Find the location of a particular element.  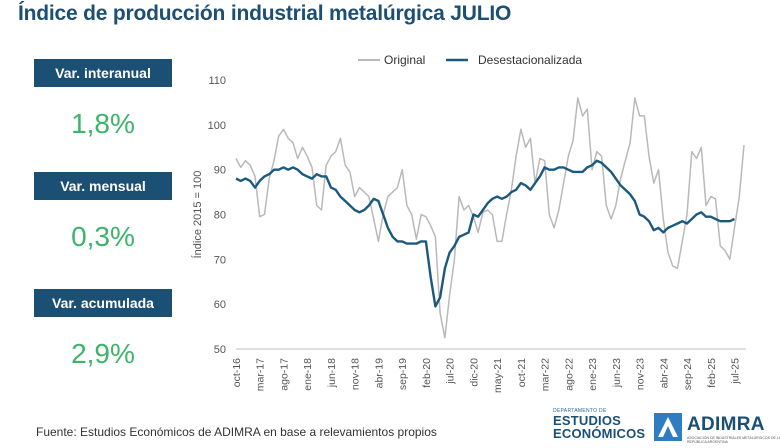

legend-label: Desestacionalizada is located at coordinates (530, 60).